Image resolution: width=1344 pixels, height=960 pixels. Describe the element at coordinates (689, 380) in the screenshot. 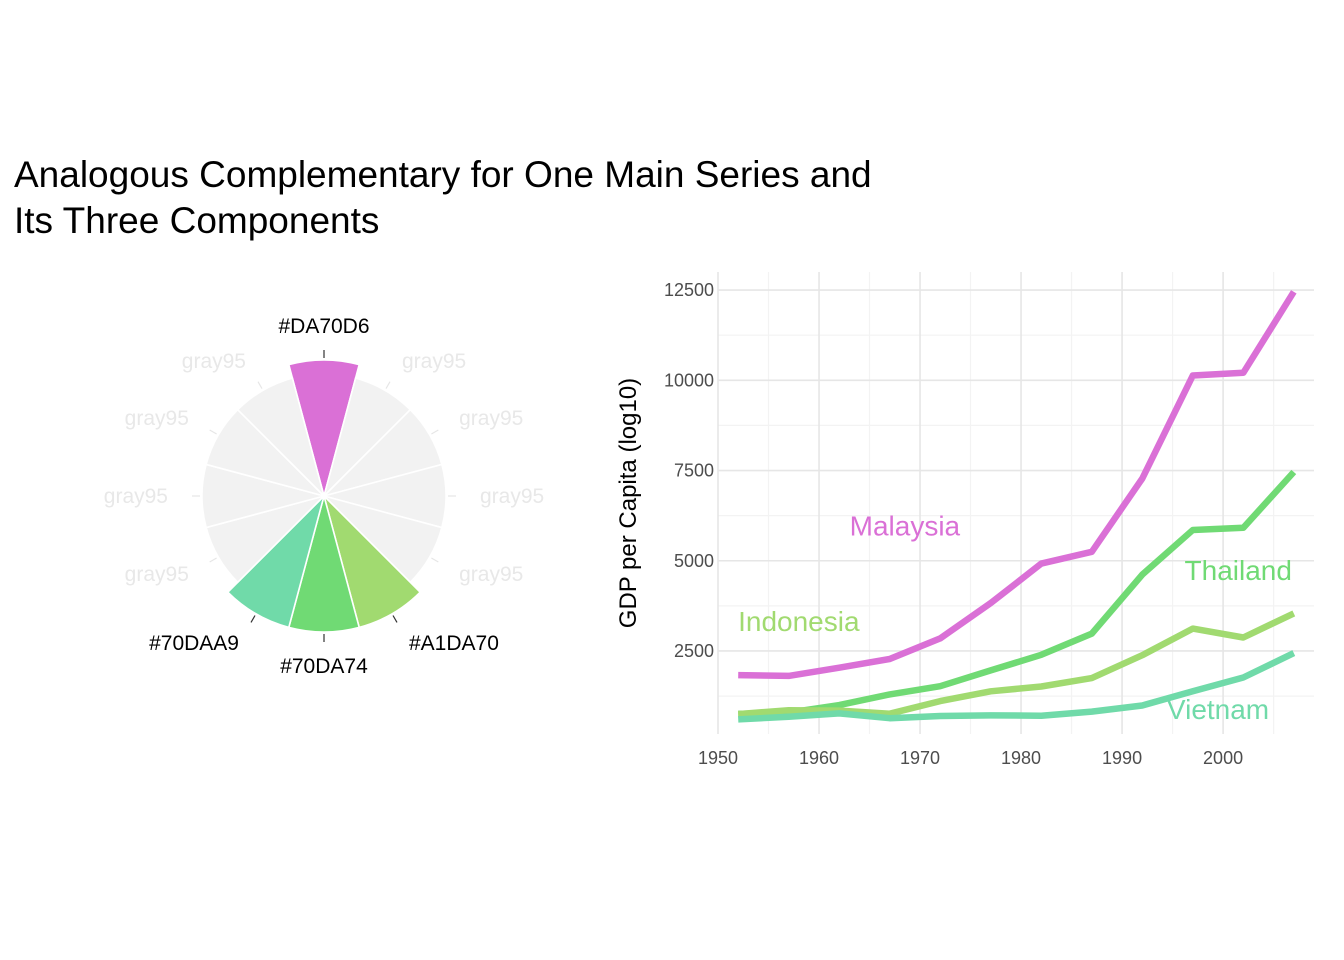

I see `y-tick-label: 10000` at that location.